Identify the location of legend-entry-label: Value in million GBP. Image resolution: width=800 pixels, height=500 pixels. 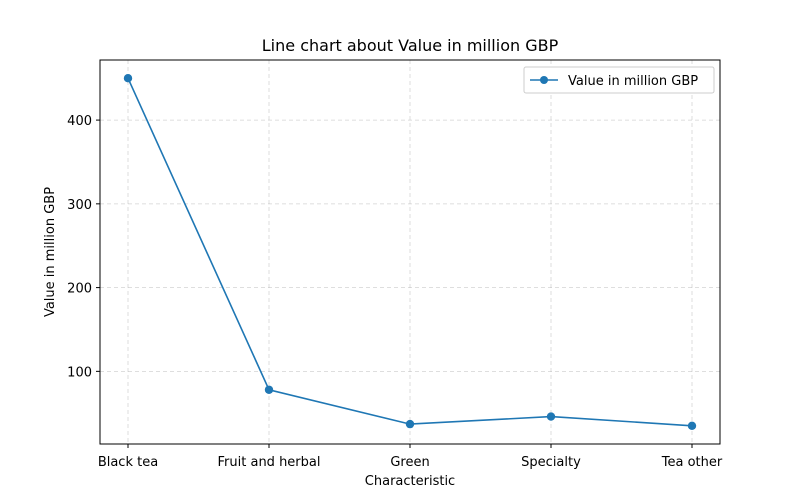
(633, 81).